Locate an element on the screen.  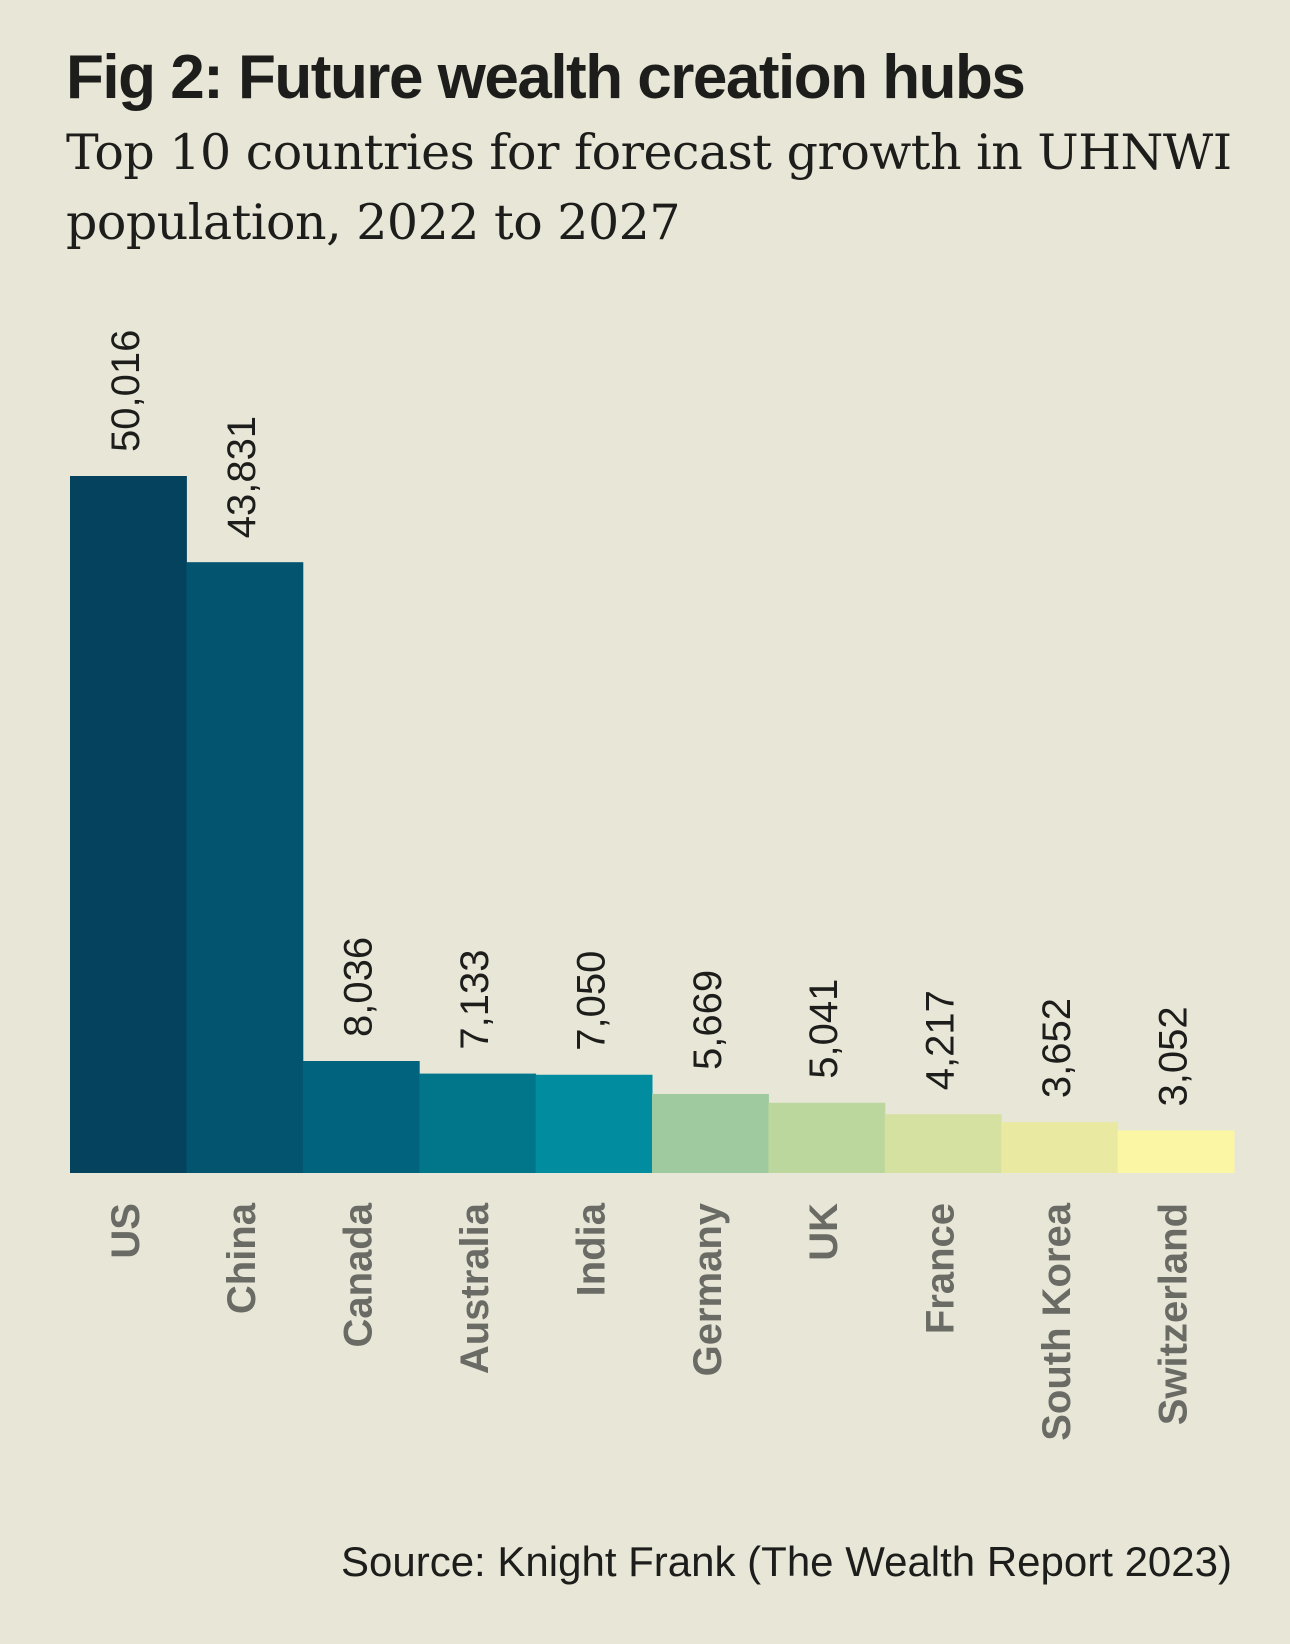
chart-title: Fig 2: Future wealth creation hubs is located at coordinates (546, 77).